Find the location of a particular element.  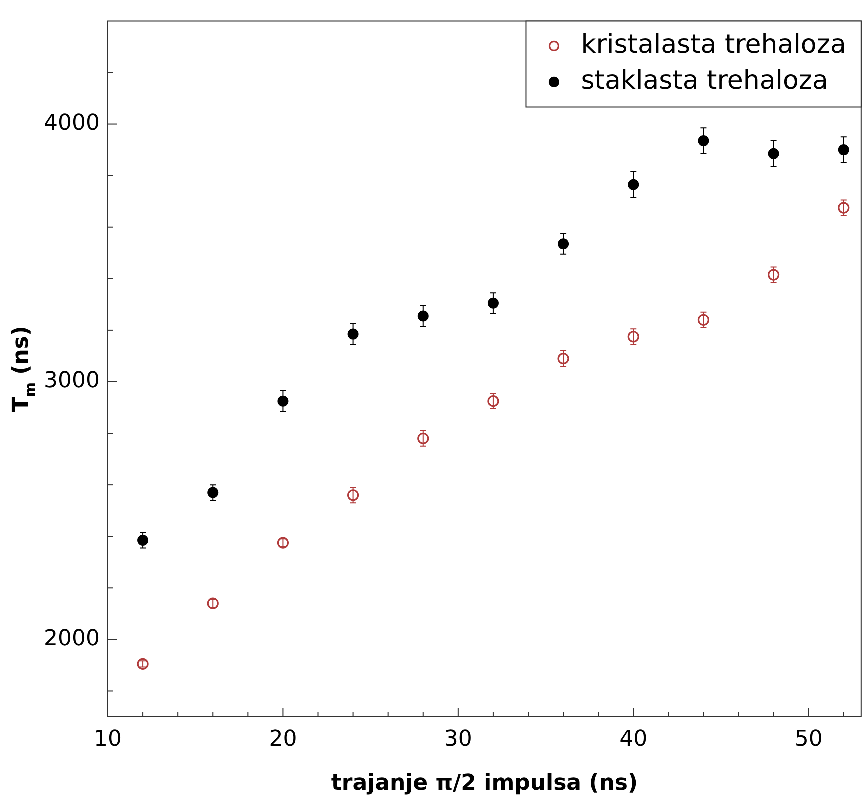

x-tick-label: 20 is located at coordinates (283, 739).